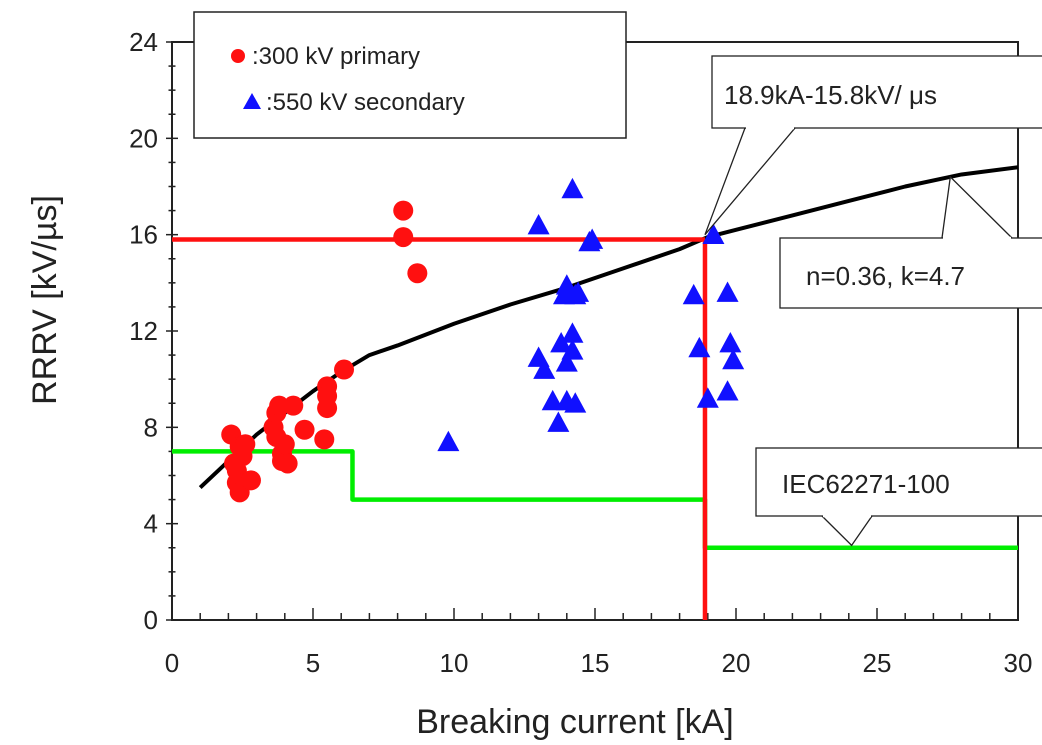  What do you see at coordinates (866, 484) in the screenshot?
I see `iec-standard-label: IEC62271-100` at bounding box center [866, 484].